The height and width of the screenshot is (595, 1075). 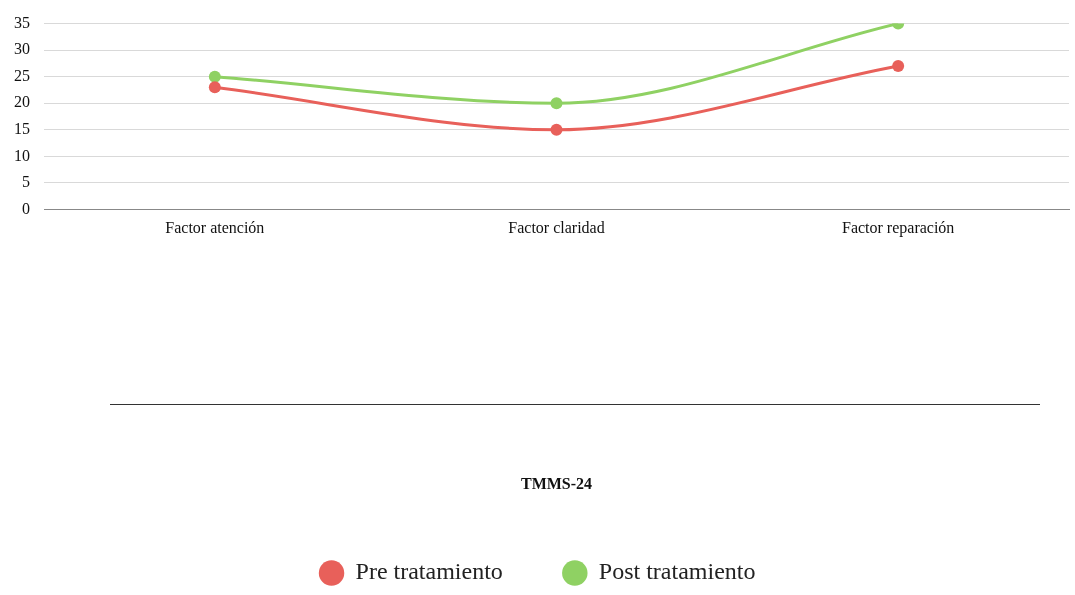 What do you see at coordinates (26, 182) in the screenshot?
I see `y-tick-label: 5` at bounding box center [26, 182].